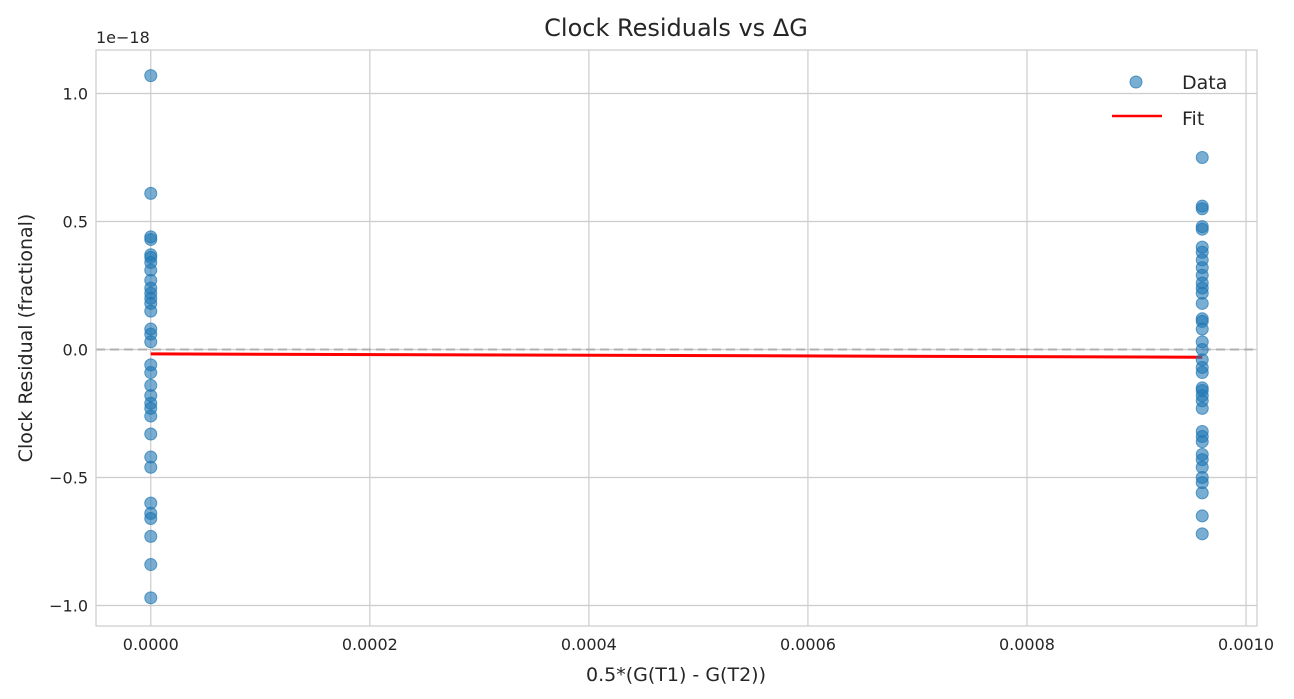  I want to click on y-axis-offset-label: 1e−18, so click(123, 37).